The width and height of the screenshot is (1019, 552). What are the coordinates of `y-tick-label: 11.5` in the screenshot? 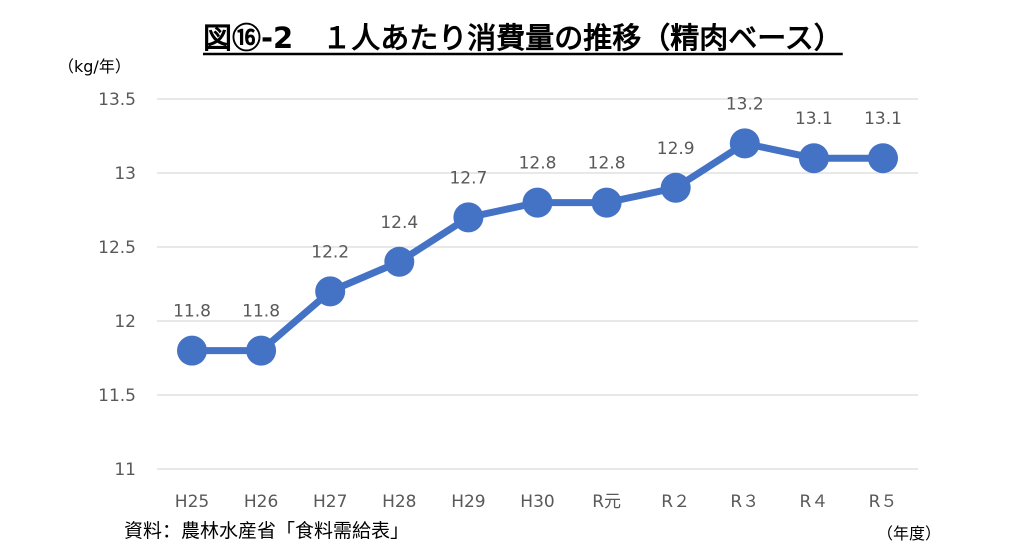 It's located at (117, 396).